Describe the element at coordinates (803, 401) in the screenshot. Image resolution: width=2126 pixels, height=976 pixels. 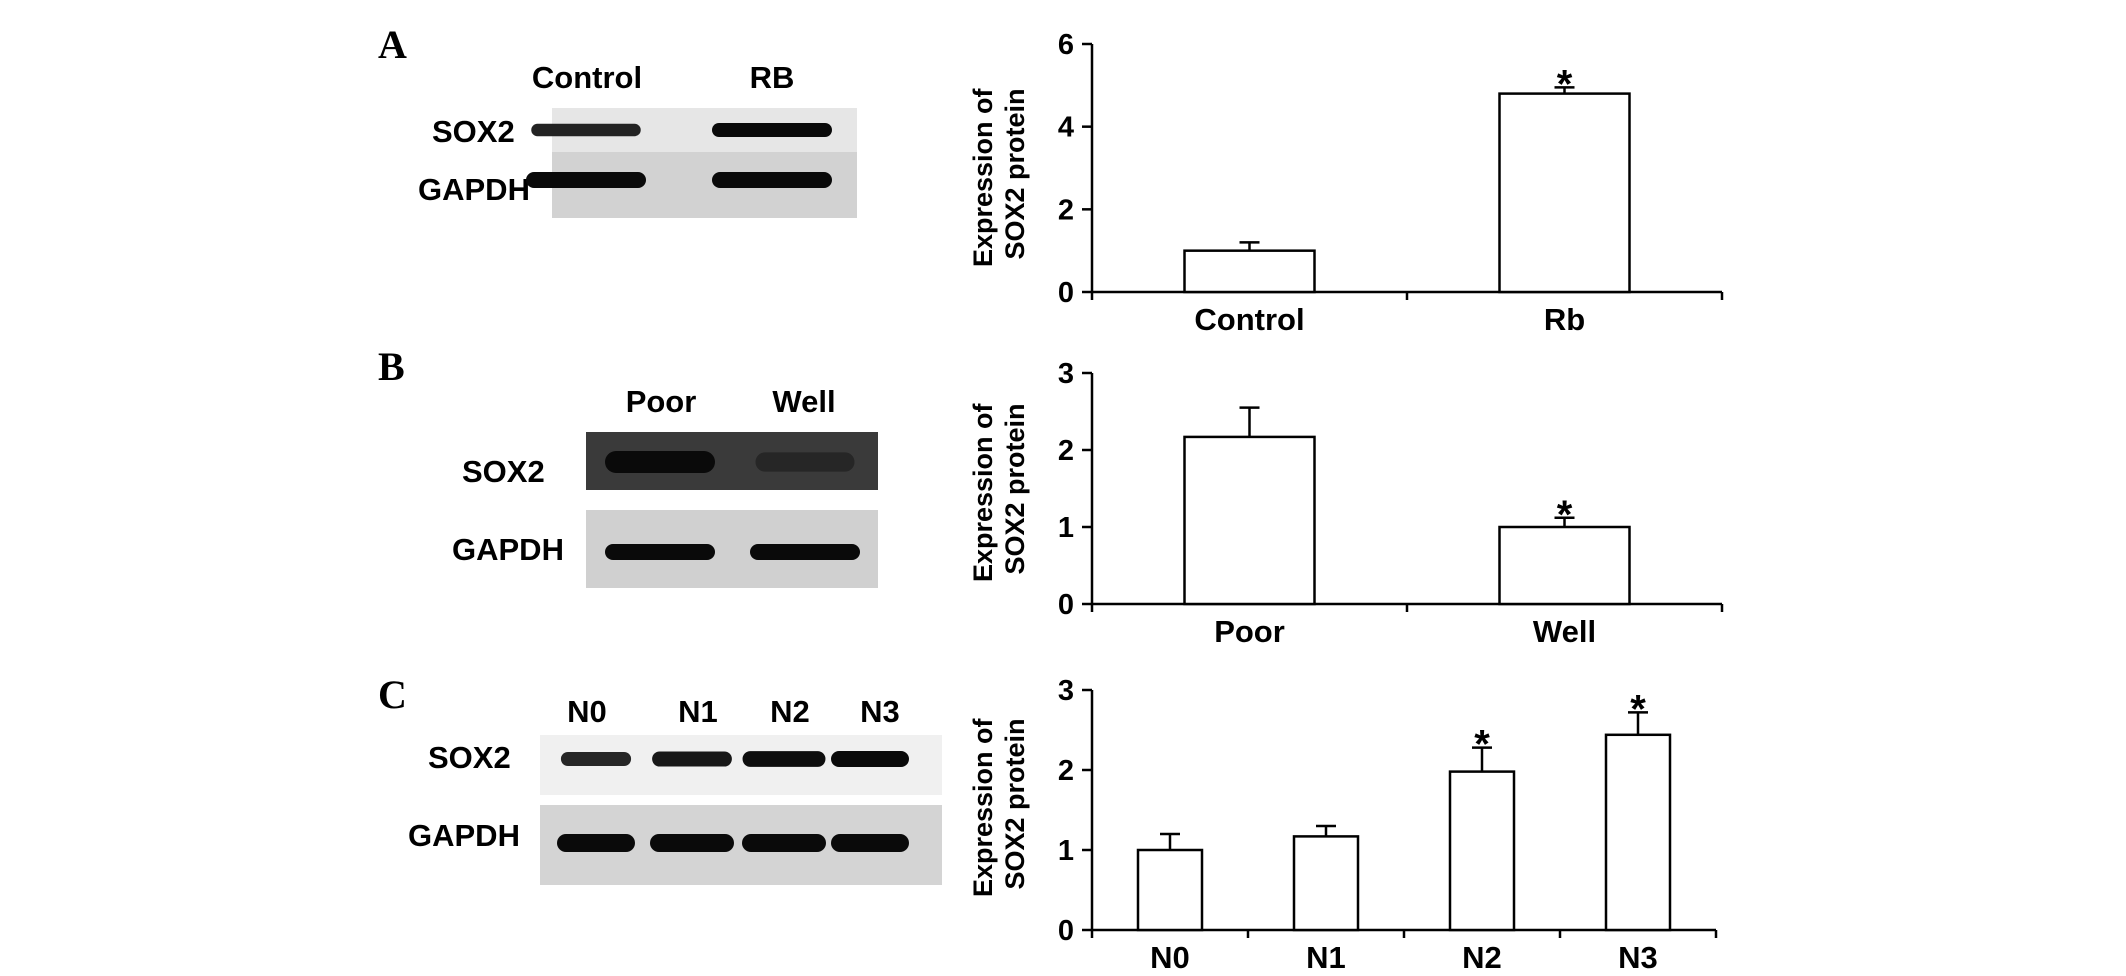
I see `blot-b-lane-label: Well` at that location.